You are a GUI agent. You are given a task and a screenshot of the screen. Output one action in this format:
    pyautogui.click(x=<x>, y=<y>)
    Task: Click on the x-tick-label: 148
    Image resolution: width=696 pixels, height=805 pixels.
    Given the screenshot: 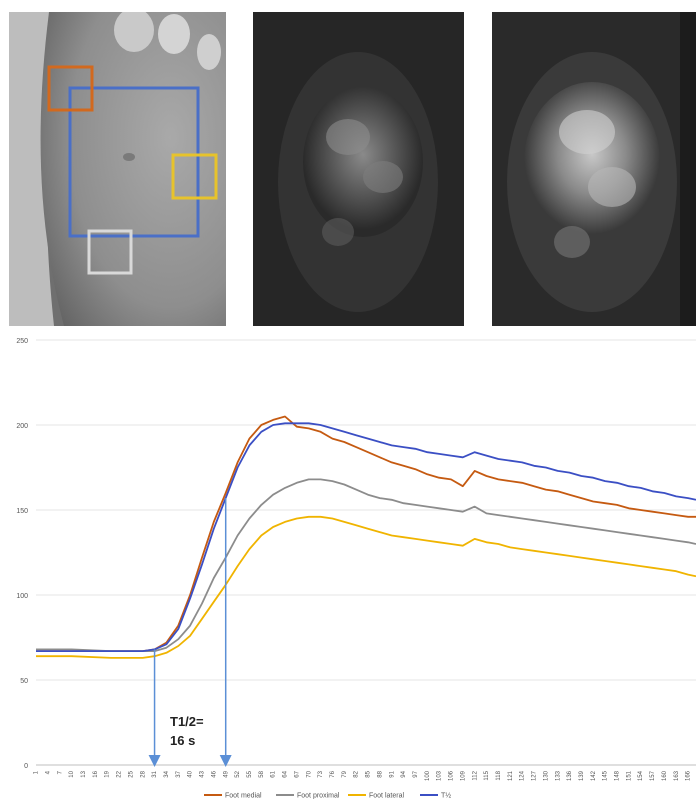 What is the action you would take?
    pyautogui.click(x=618, y=775)
    